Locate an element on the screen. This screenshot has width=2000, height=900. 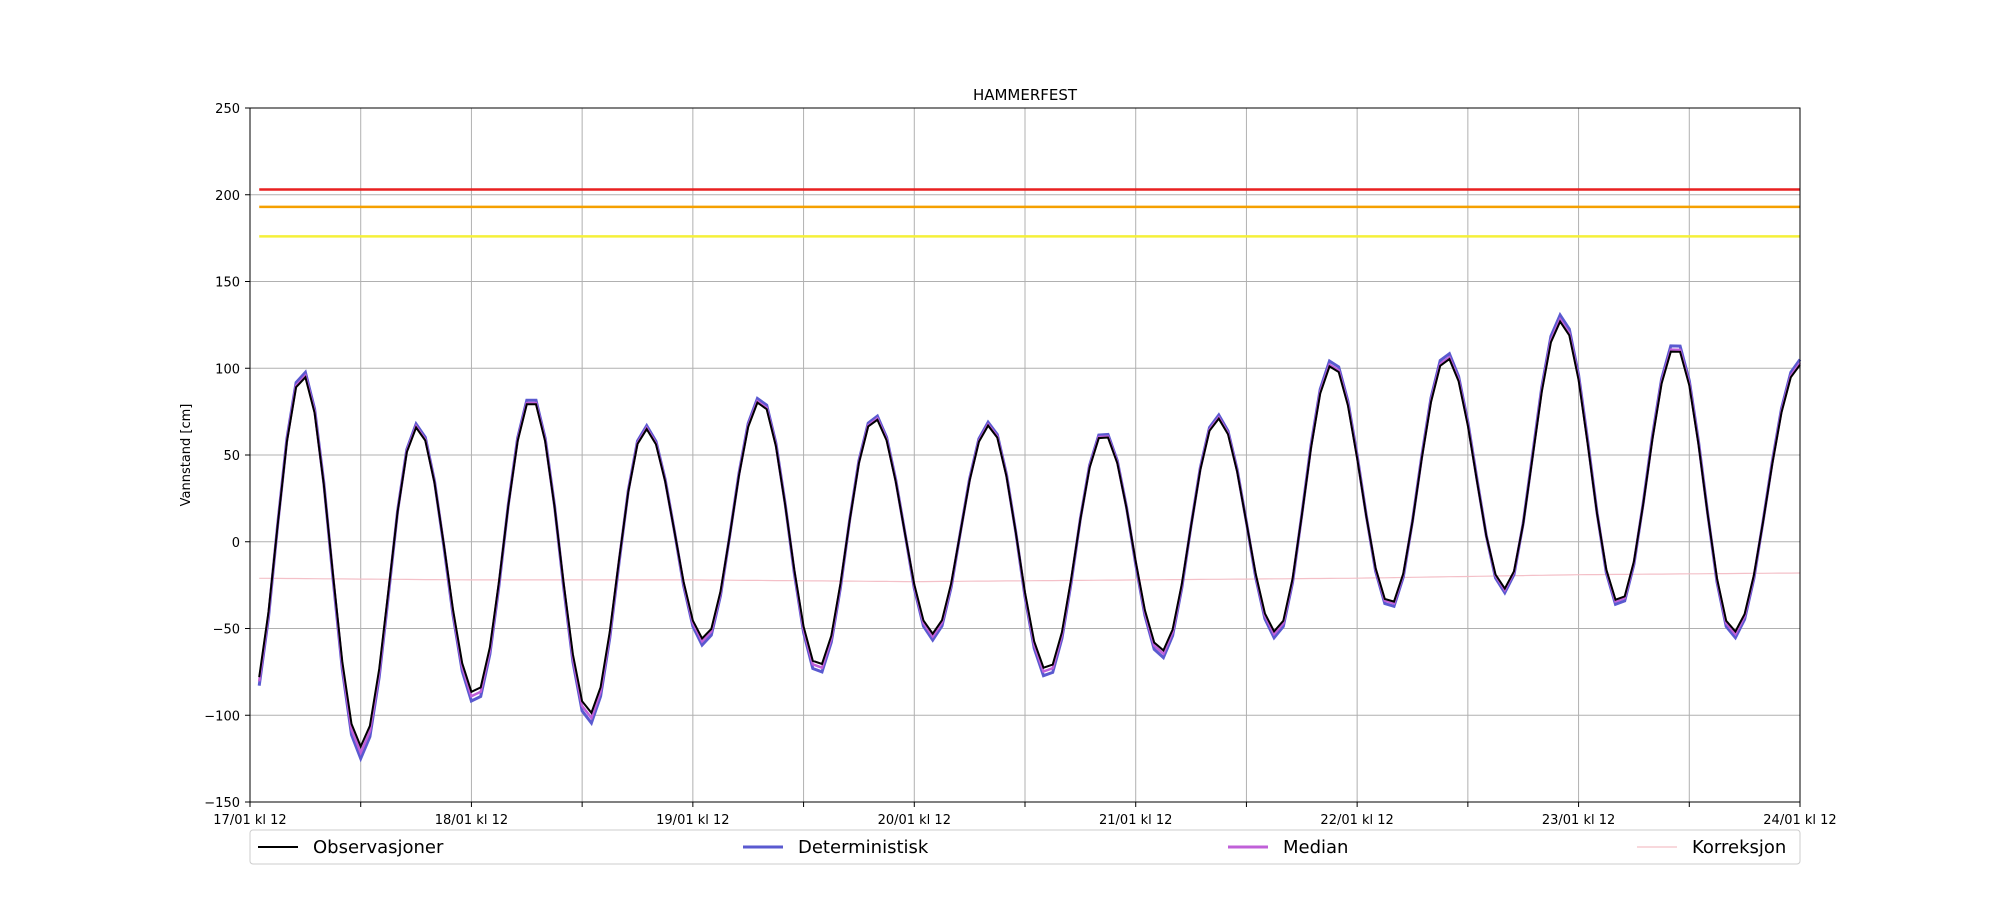
x-tick-label: 18/01 kl 12 is located at coordinates (471, 820).